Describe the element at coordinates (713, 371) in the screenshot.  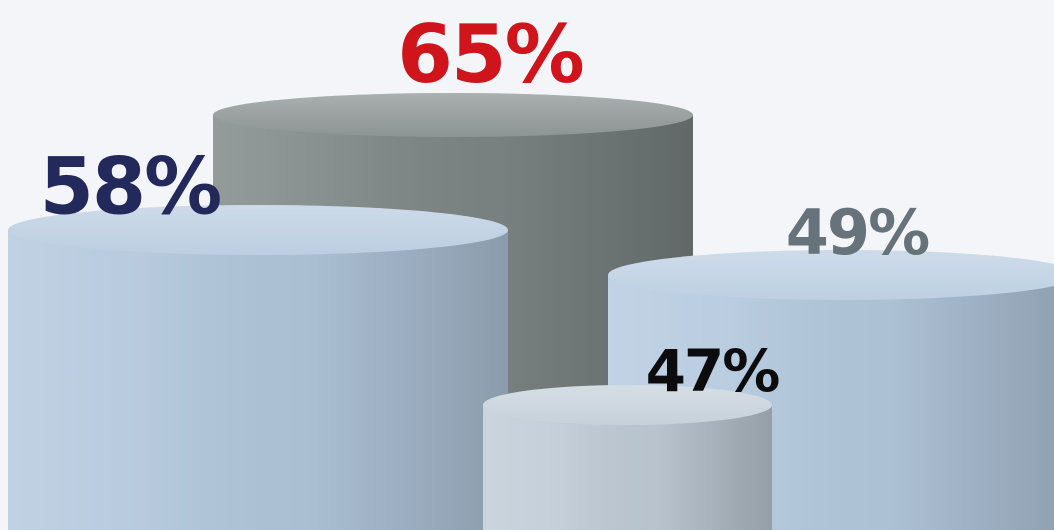
I see `value-label: 47%` at that location.